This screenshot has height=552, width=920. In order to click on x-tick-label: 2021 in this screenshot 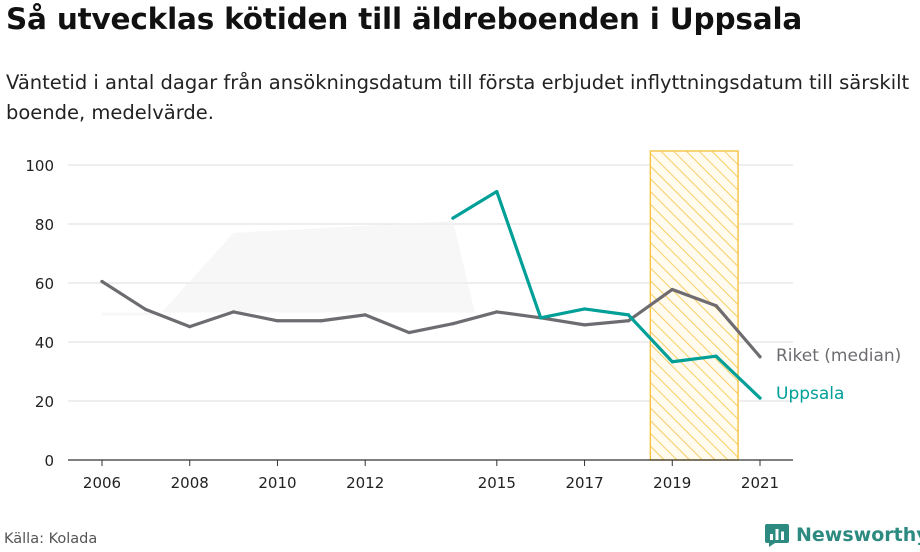, I will do `click(760, 483)`.